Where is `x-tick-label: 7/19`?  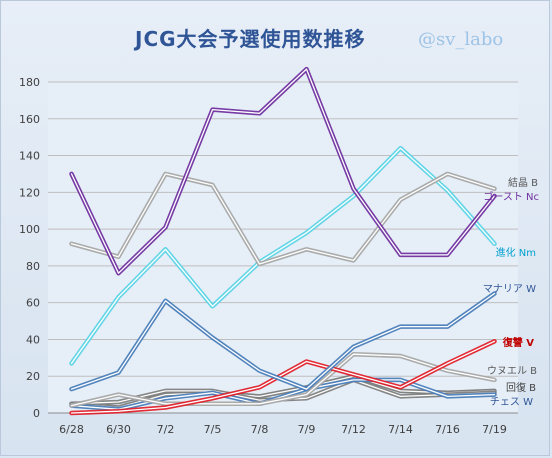
x-tick-label: 7/19 is located at coordinates (494, 429).